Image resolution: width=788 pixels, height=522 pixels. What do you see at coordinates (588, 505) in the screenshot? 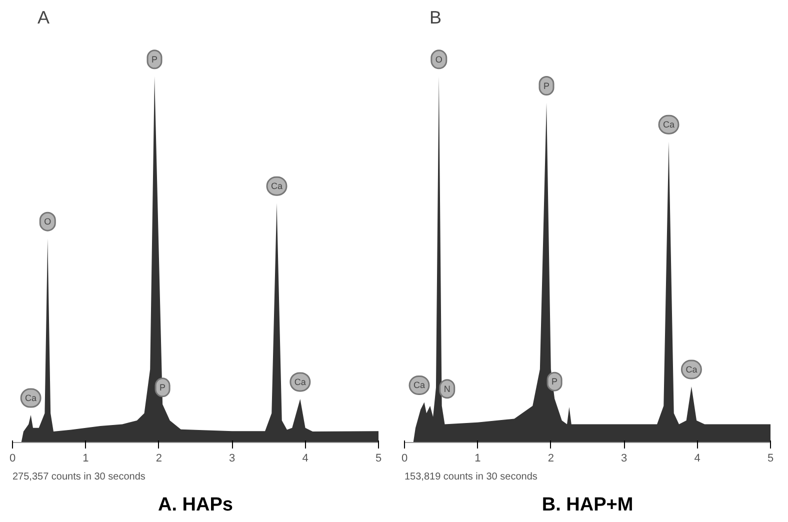
I see `text: B. HAP+M` at bounding box center [588, 505].